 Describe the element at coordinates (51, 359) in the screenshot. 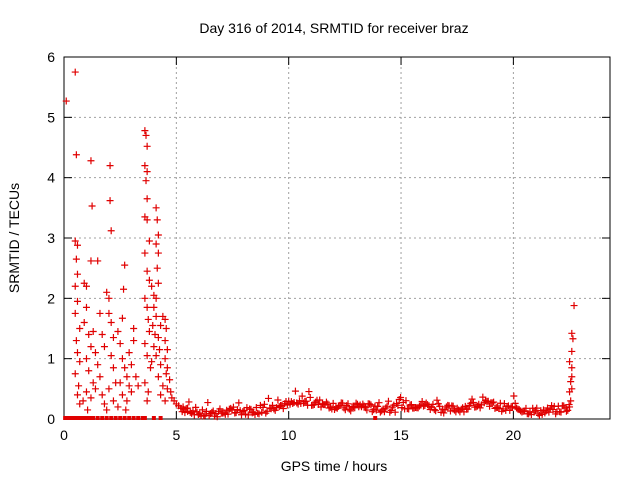

I see `y-tick-label: 1` at that location.